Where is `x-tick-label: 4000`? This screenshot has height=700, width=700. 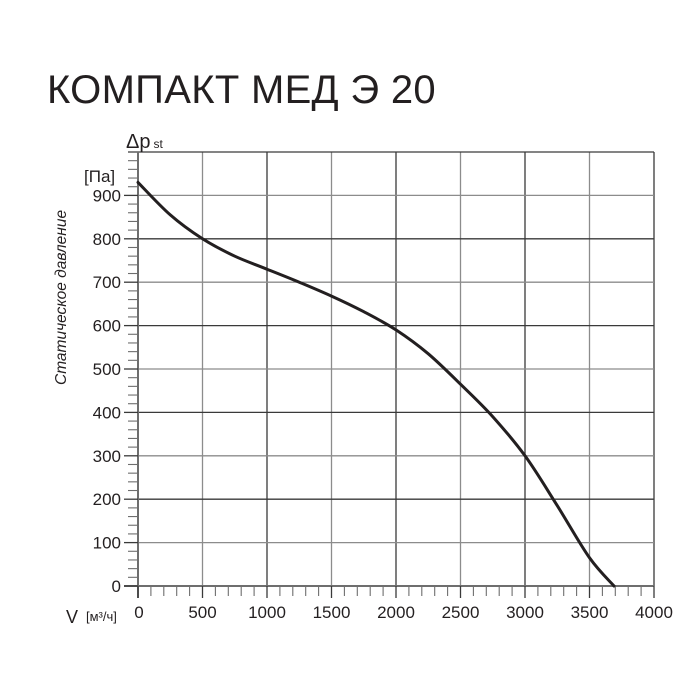 x-tick-label: 4000 is located at coordinates (654, 612).